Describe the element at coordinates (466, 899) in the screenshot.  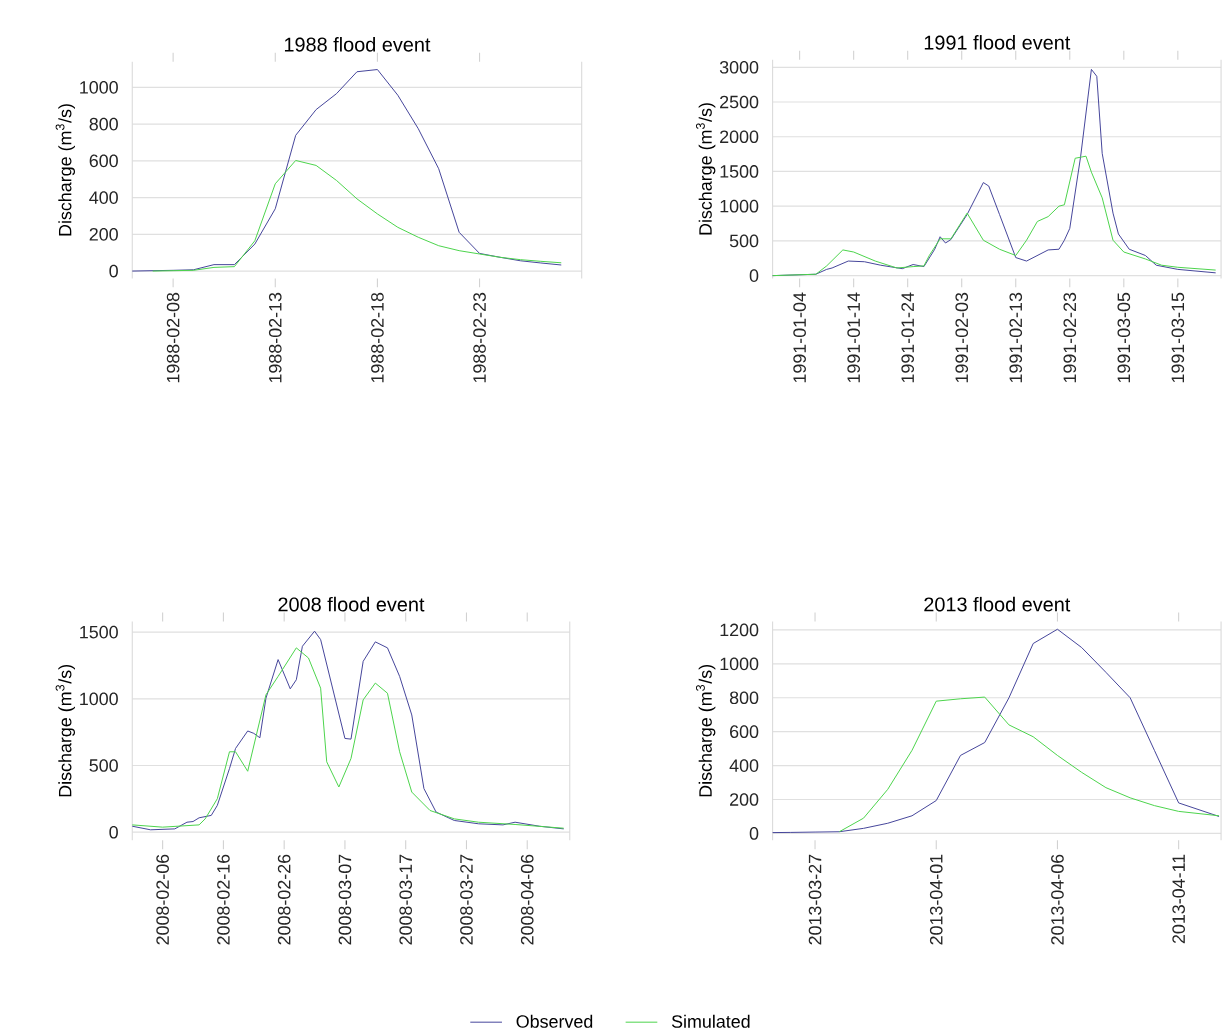
I see `x-tick-label: 2008-03-27` at that location.